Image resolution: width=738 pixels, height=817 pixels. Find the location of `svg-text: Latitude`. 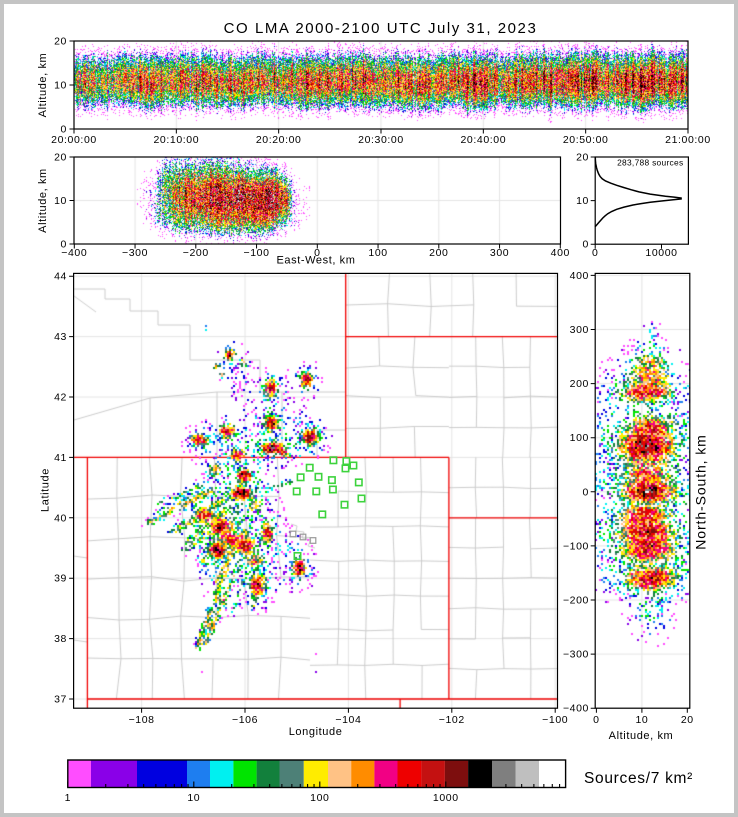

svg-text: Latitude is located at coordinates (46, 490).